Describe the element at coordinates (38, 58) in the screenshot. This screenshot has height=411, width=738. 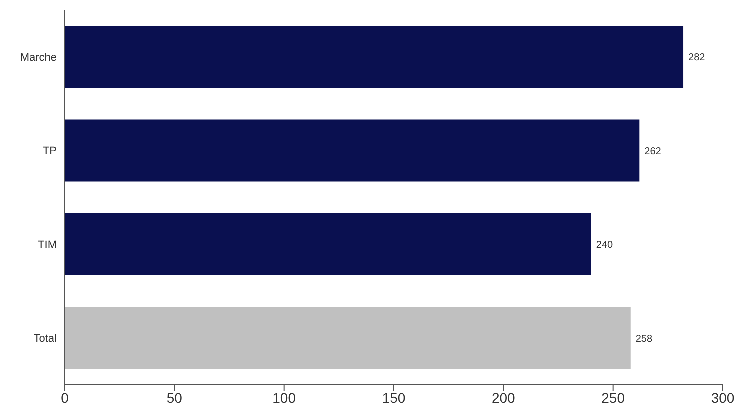
I see `y-tick-label: Marche` at that location.